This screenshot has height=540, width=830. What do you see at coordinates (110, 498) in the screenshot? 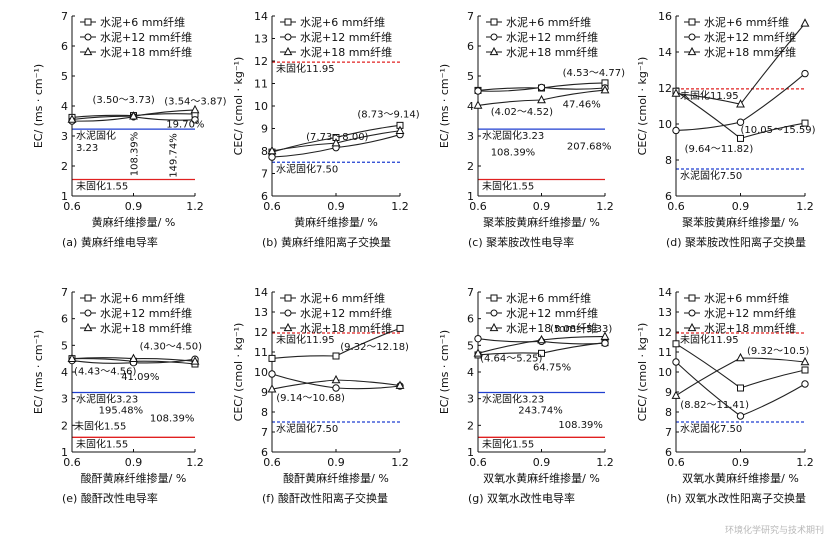
I see `panel-caption: (e) 酸酐改性电导率` at bounding box center [110, 498].